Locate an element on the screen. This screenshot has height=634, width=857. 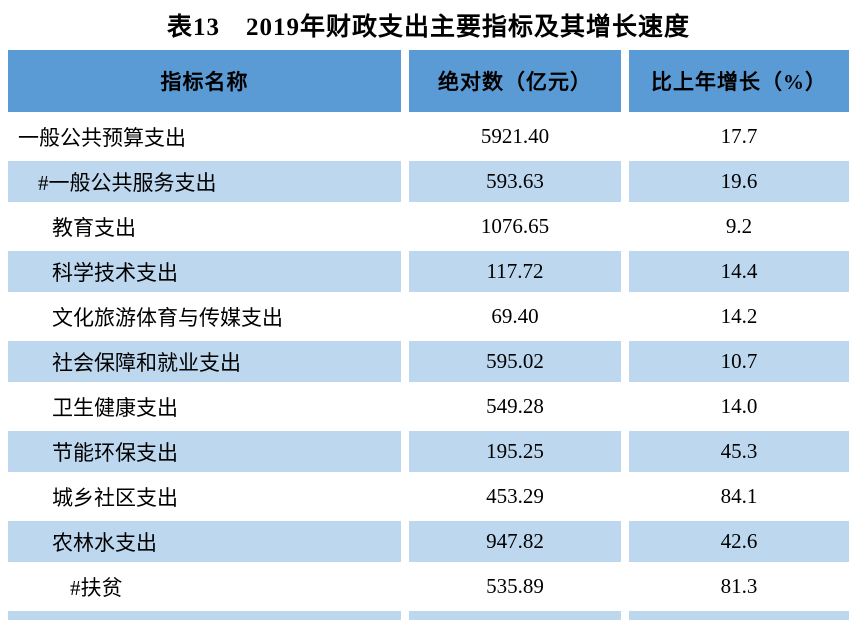
column-header-indicator-name: 指标名称 is located at coordinates (204, 81).